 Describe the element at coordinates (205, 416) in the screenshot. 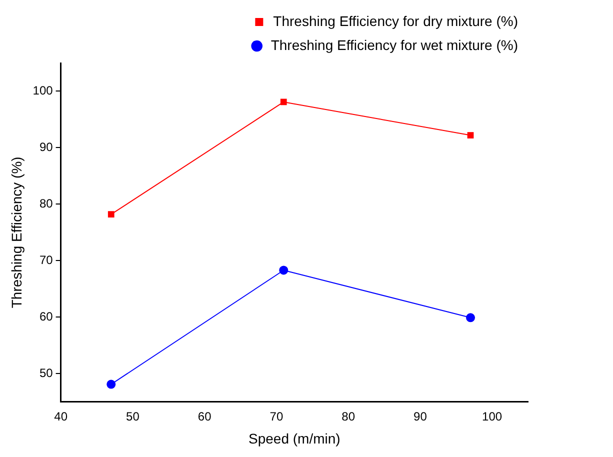

I see `x-tick-label: 60` at that location.